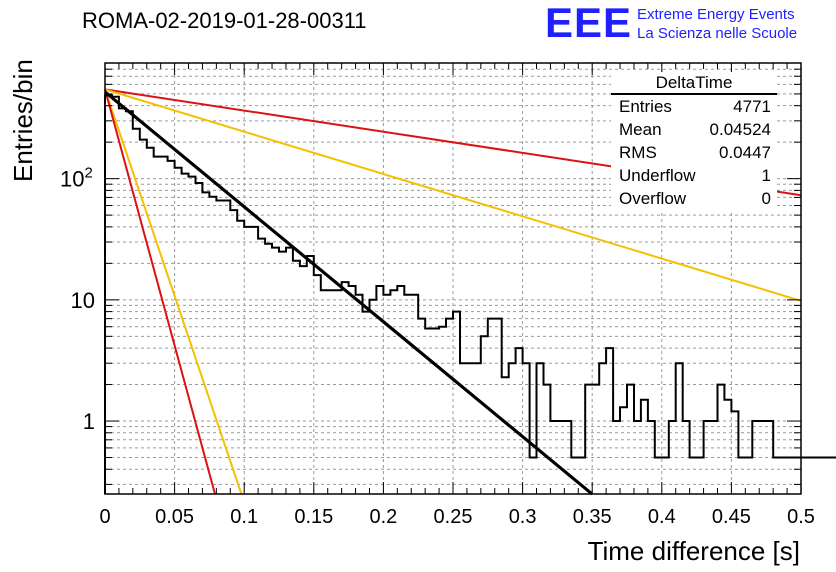  Describe the element at coordinates (640, 129) in the screenshot. I see `stats-label: Mean` at that location.